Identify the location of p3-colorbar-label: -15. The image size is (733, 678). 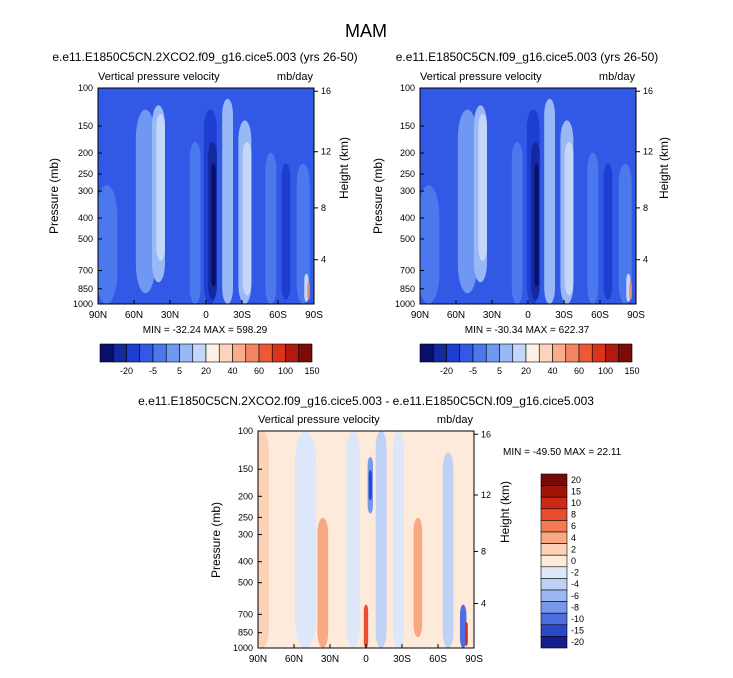
(577, 631).